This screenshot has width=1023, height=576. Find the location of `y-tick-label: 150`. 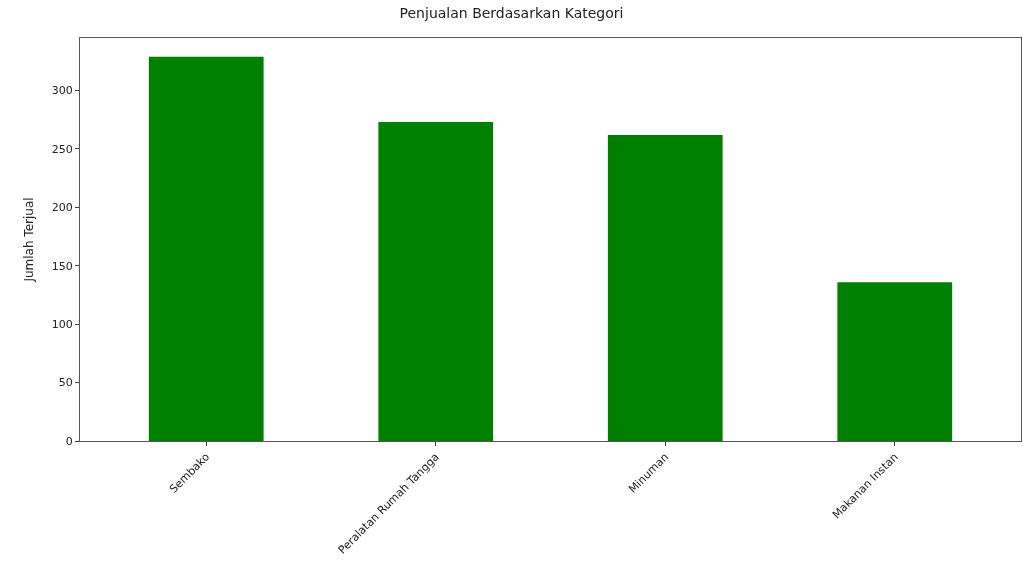

y-tick-label: 150 is located at coordinates (62, 266).